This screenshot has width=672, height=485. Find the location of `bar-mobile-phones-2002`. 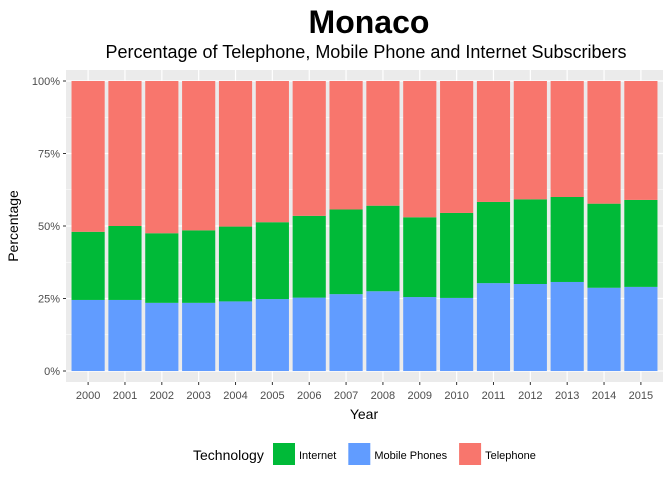

bar-mobile-phones-2002 is located at coordinates (162, 336).